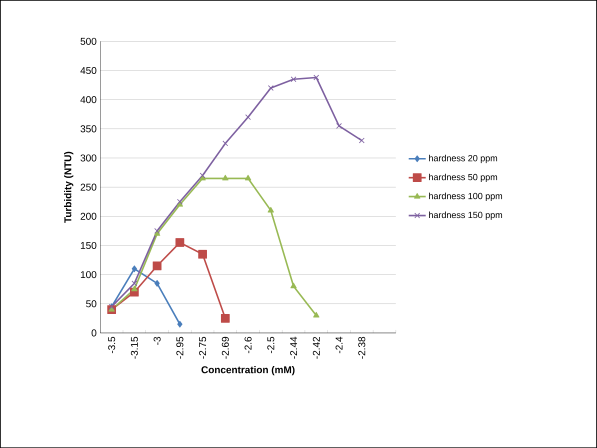  Describe the element at coordinates (316, 347) in the screenshot. I see `x-tick-label: -2.42` at that location.